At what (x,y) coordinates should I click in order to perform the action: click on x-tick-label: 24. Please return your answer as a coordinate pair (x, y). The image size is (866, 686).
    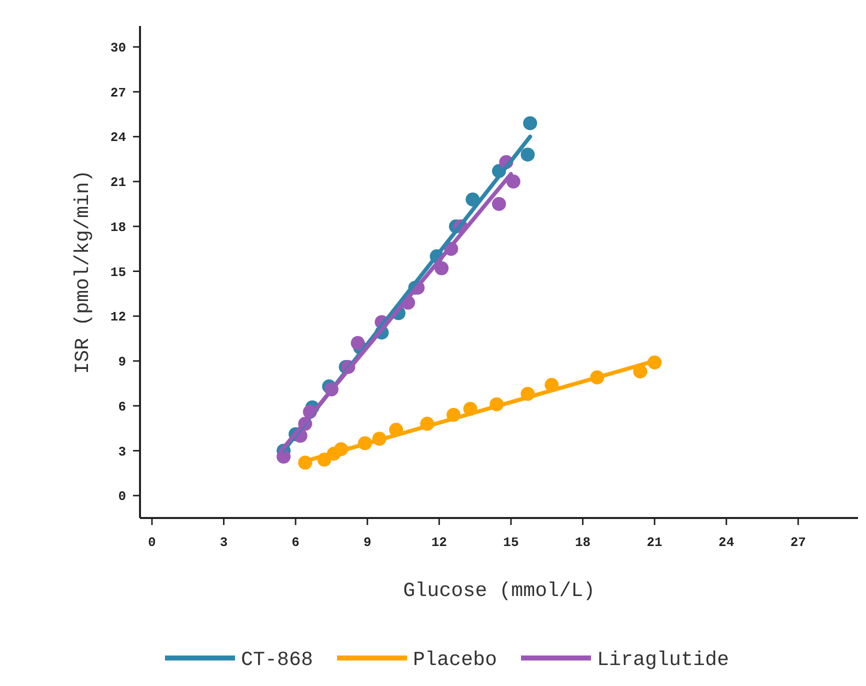
    Looking at the image, I should click on (726, 542).